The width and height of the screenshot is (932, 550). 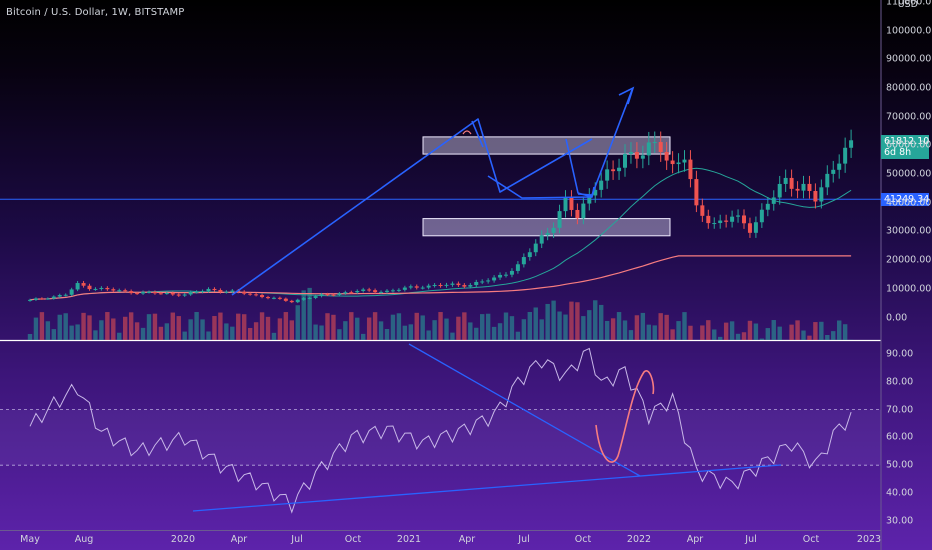 What do you see at coordinates (95, 12) in the screenshot?
I see `symbol-legend: Bitcoin / U.S. Dollar, 1W, BITSTAMP` at bounding box center [95, 12].